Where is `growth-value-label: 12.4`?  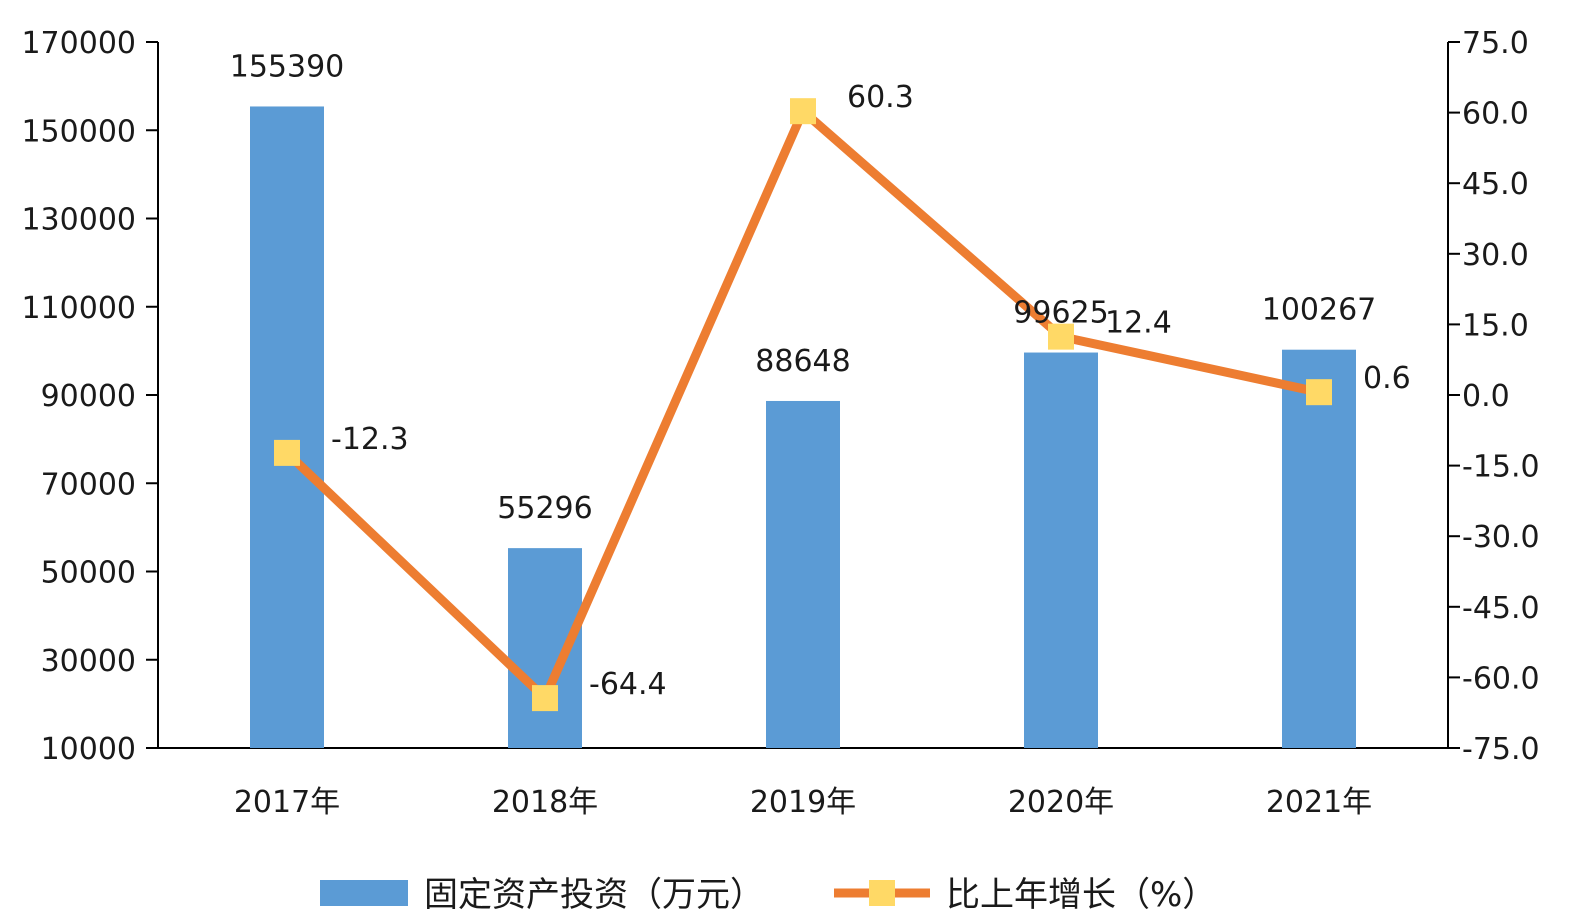
growth-value-label: 12.4 is located at coordinates (1138, 323).